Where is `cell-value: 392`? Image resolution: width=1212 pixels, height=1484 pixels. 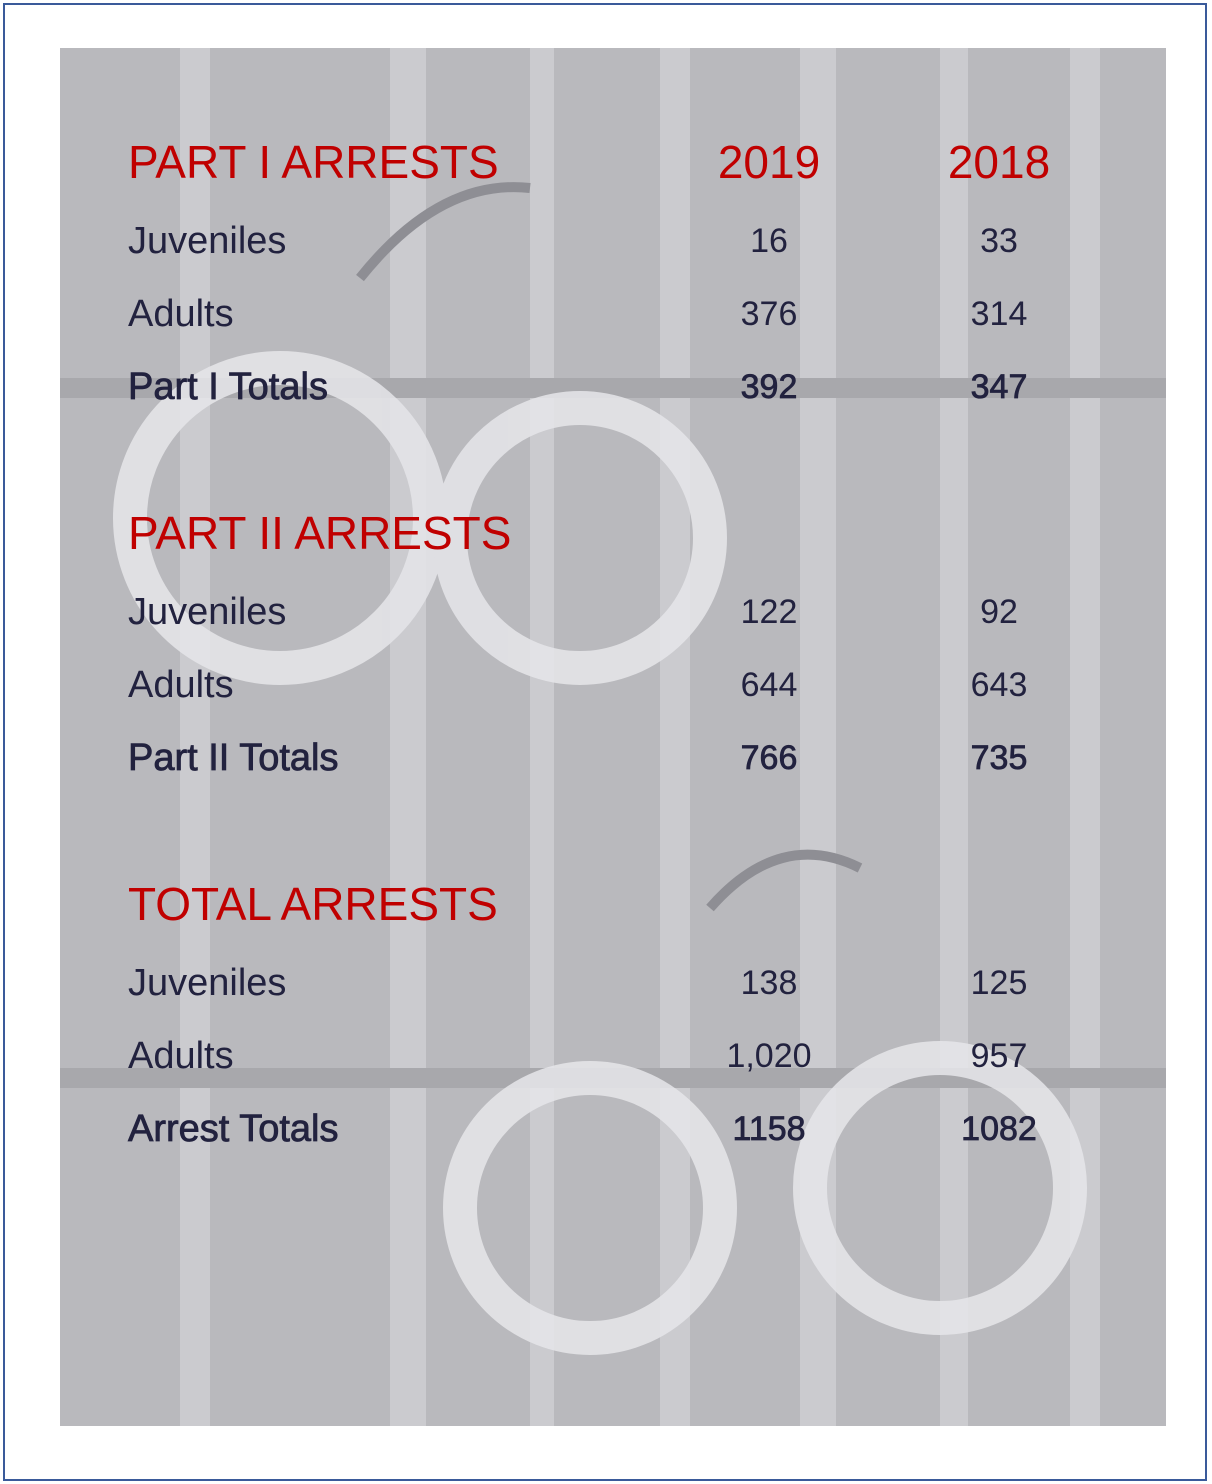
cell-value: 392 is located at coordinates (769, 387).